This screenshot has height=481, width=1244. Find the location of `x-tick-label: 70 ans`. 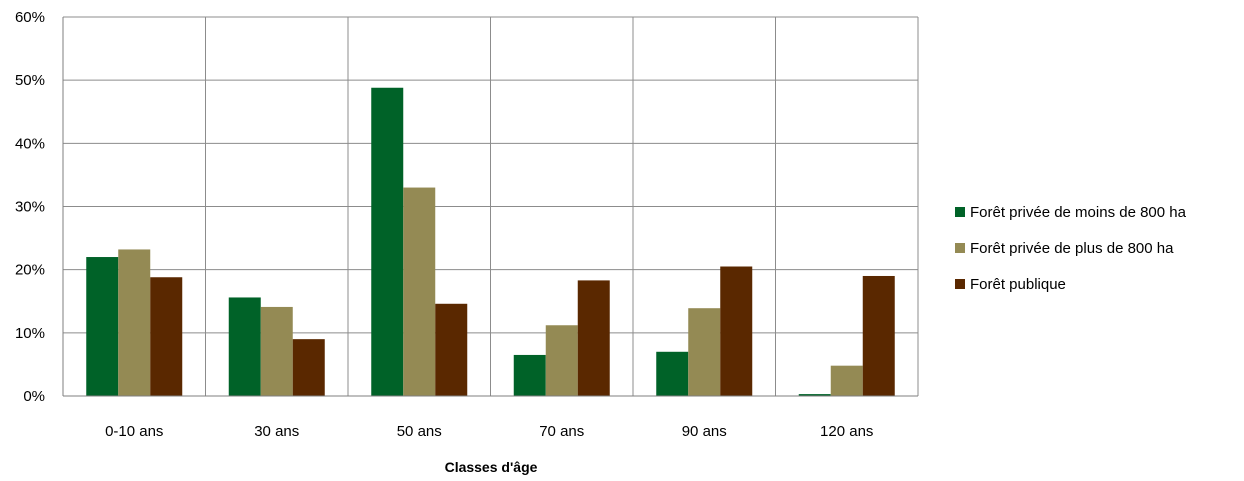

x-tick-label: 70 ans is located at coordinates (561, 431).